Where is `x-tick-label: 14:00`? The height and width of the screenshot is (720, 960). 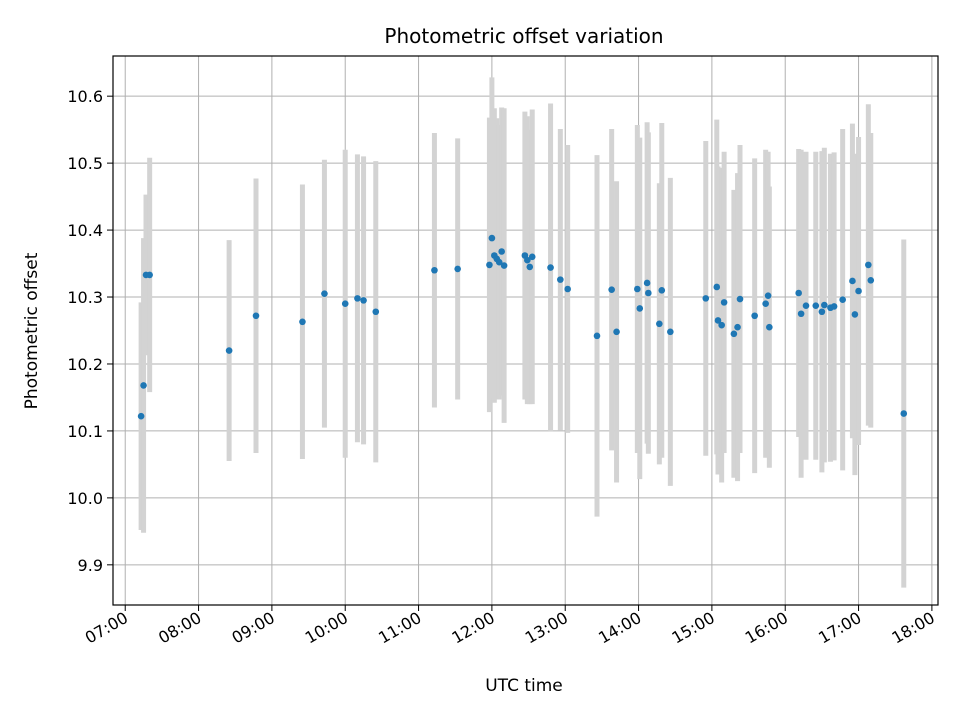 x-tick-label: 14:00 is located at coordinates (619, 628).